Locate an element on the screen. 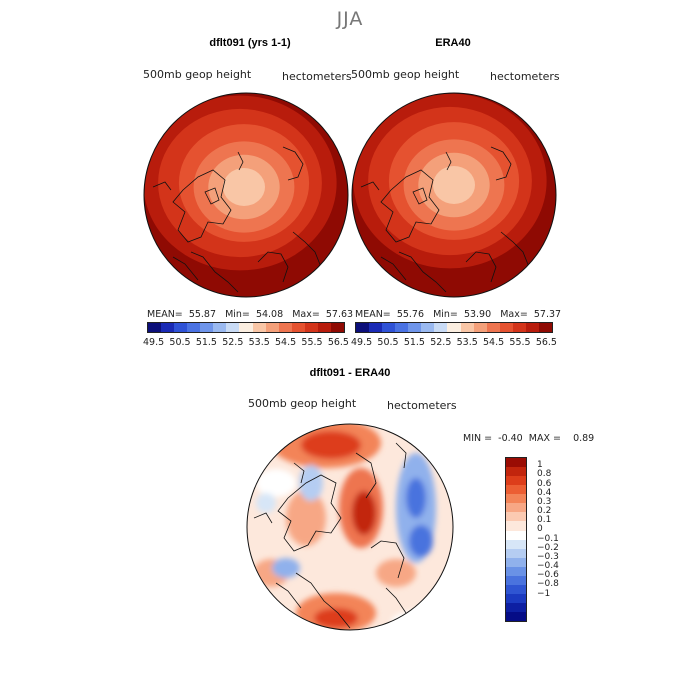  polar-map-difference is located at coordinates (350, 527).